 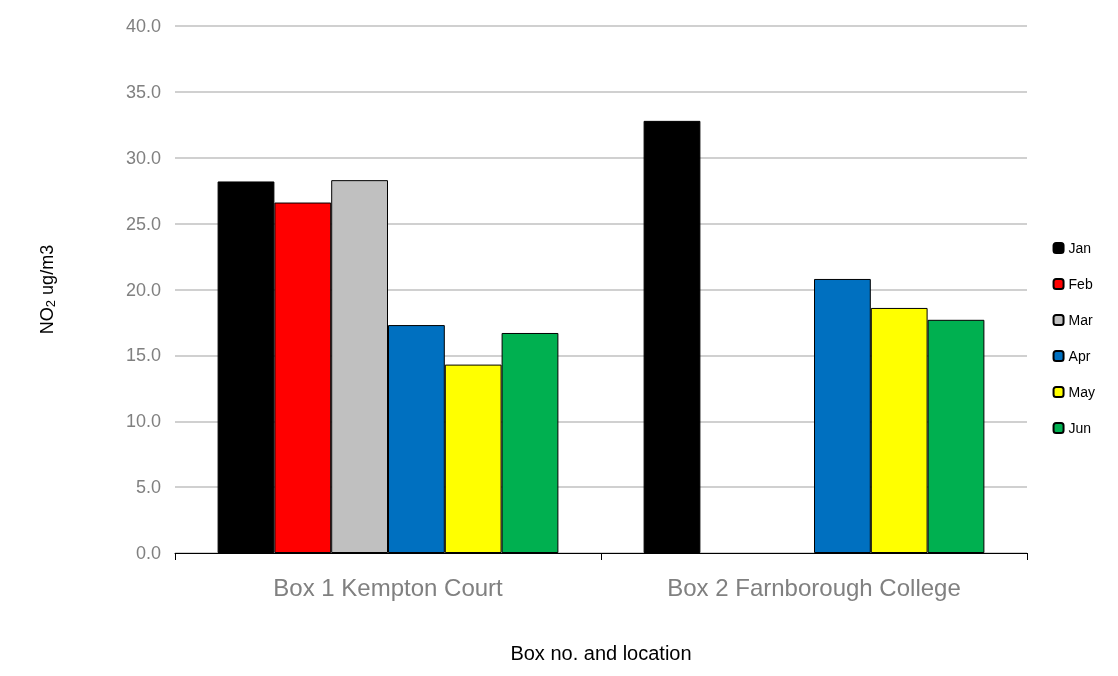 I want to click on y-axis-title: NO2 ug/m3, so click(x=47, y=289).